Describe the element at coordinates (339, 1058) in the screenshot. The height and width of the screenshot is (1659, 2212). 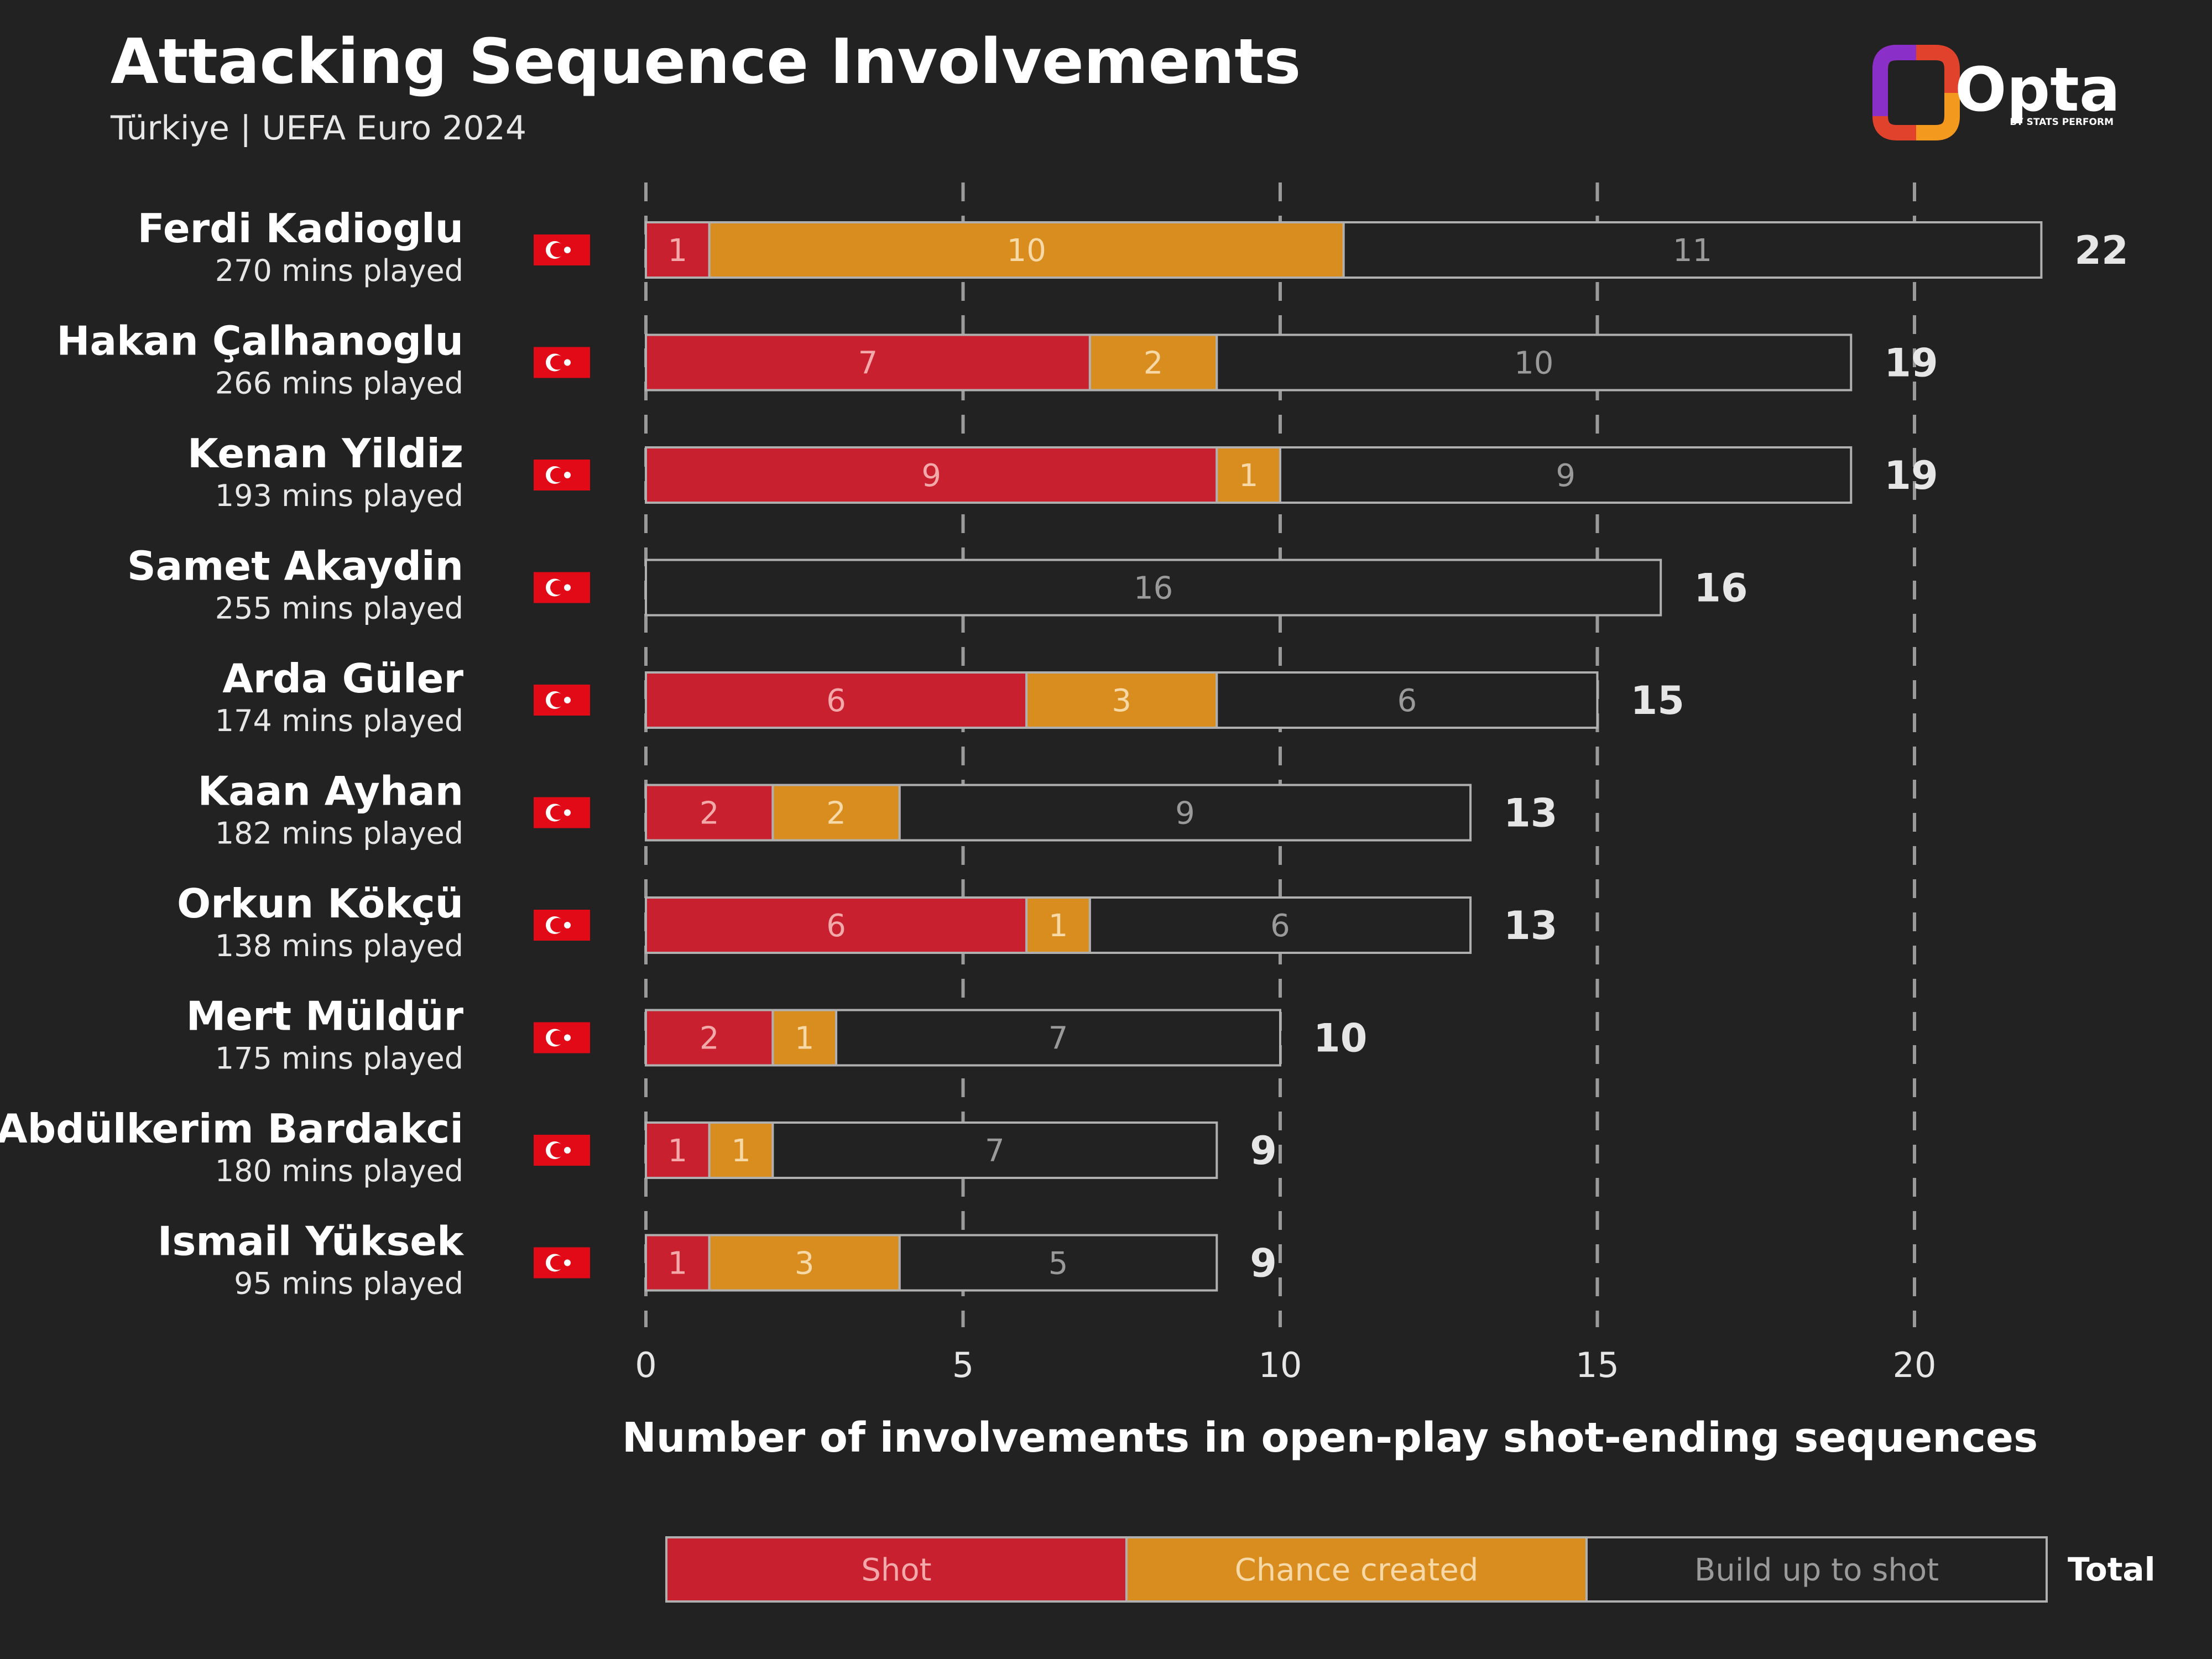
I see `player-minutes: 175 mins played` at that location.